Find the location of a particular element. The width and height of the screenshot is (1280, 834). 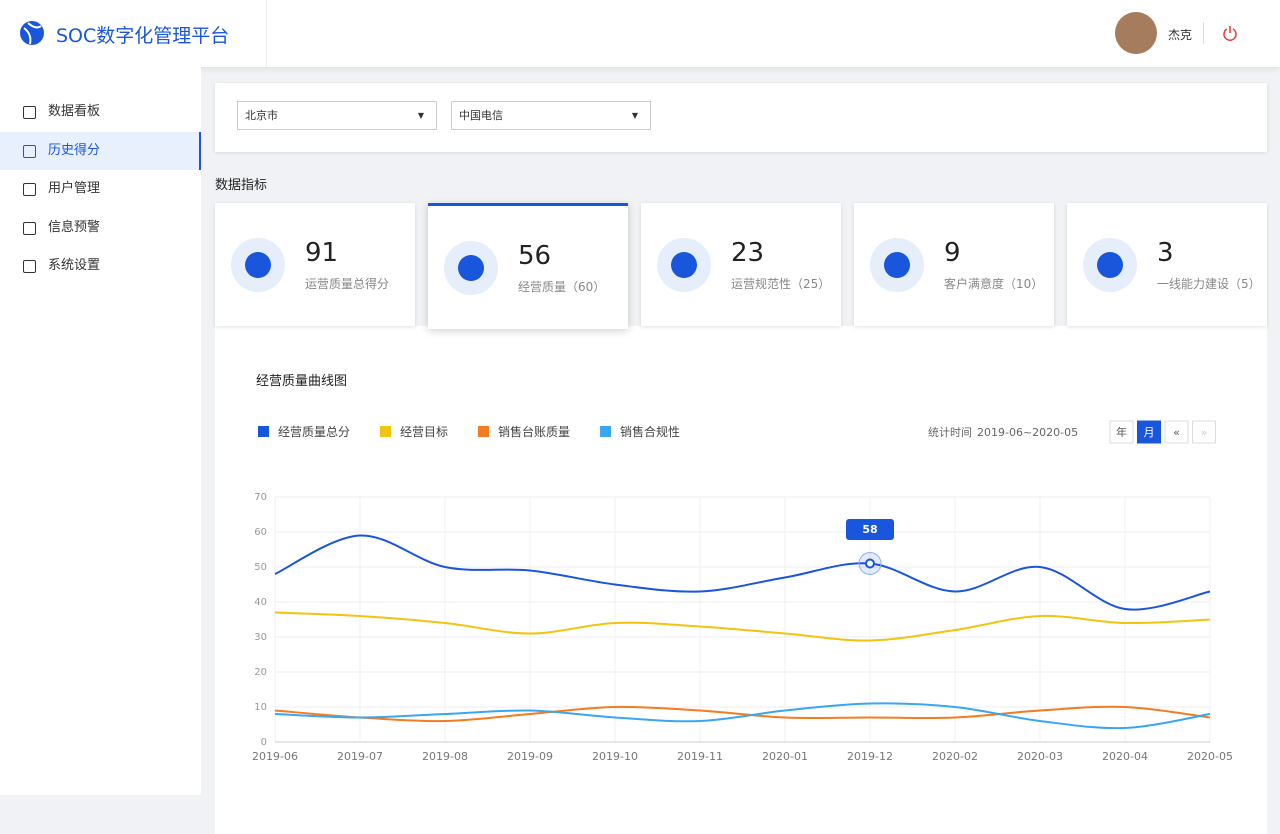

period-button-label: 月 is located at coordinates (1149, 432).